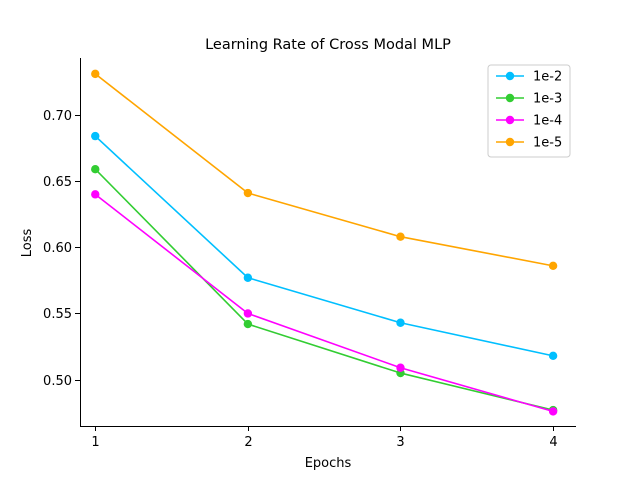  I want to click on y-tick-label: 0.65, so click(57, 182).